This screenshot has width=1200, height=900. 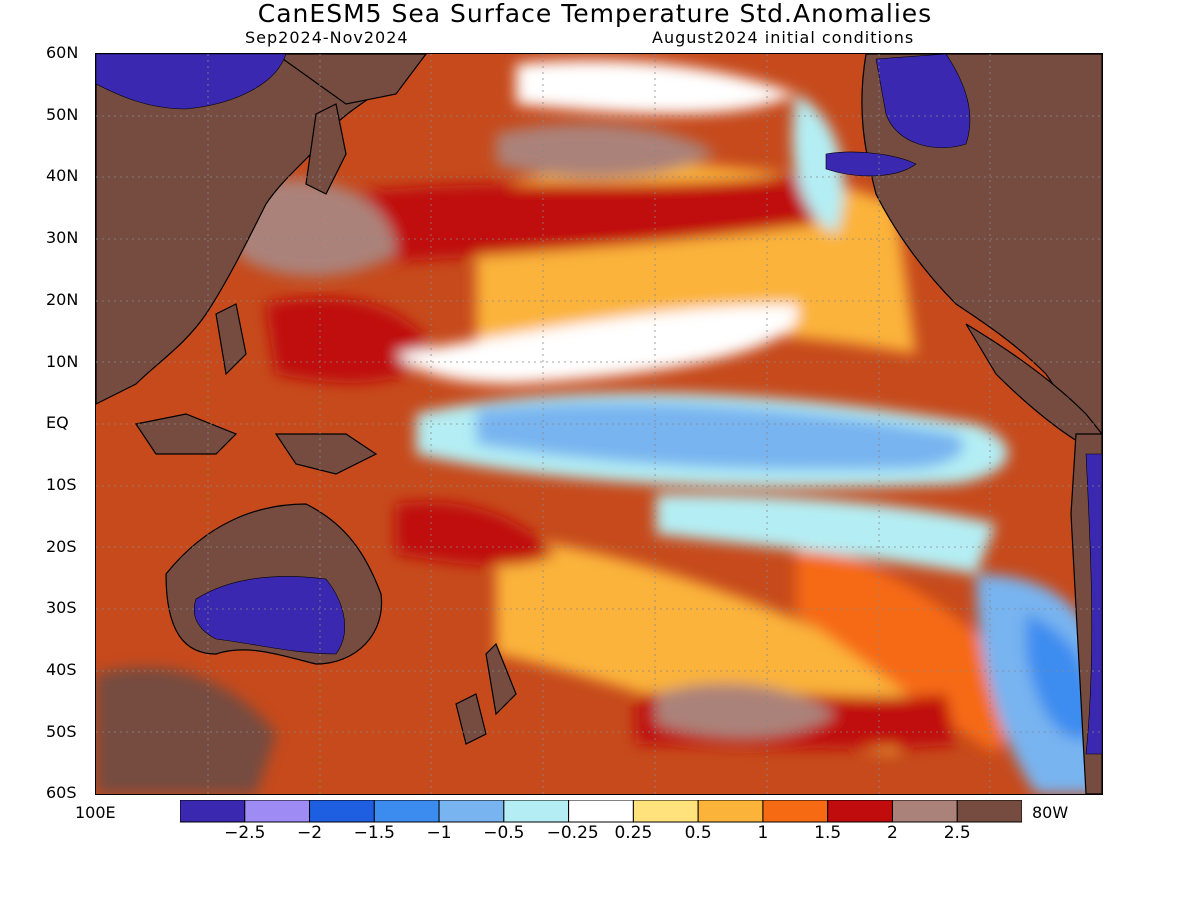 What do you see at coordinates (504, 833) in the screenshot?
I see `colorbar-tick-label: −0.5` at bounding box center [504, 833].